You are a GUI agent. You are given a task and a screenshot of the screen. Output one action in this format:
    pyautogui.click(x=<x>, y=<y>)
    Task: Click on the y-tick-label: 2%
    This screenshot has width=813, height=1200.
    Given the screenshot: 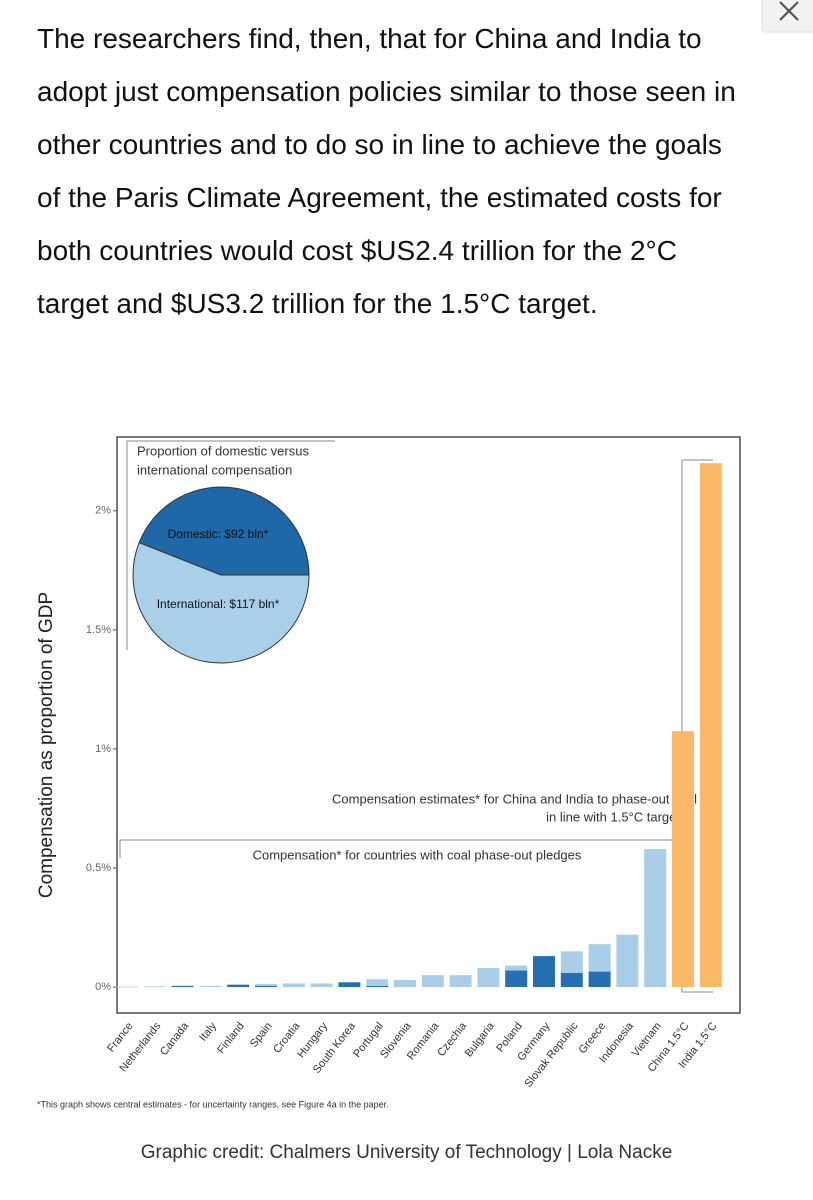 What is the action you would take?
    pyautogui.click(x=103, y=511)
    